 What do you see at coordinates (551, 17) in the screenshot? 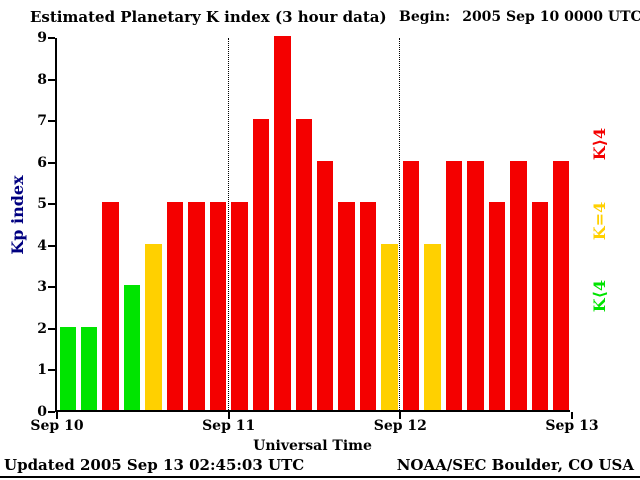
I see `begin-value: 2005 Sep 10 0000 UTC` at bounding box center [551, 17].